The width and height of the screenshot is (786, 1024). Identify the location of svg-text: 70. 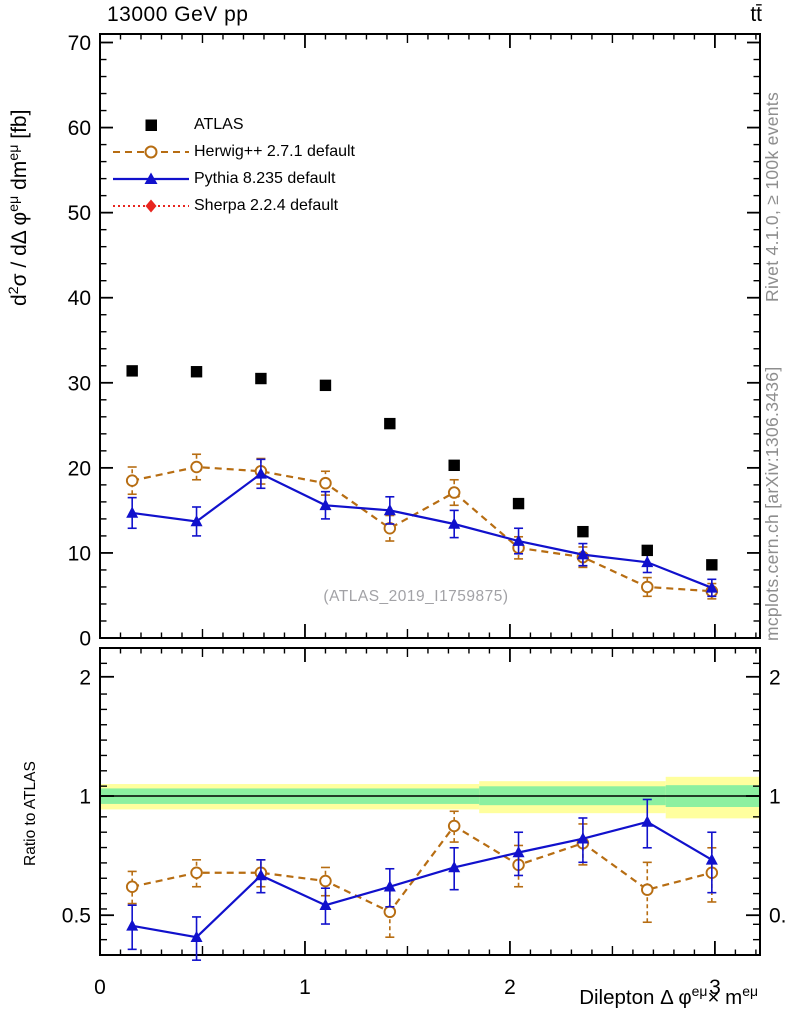
(79, 43).